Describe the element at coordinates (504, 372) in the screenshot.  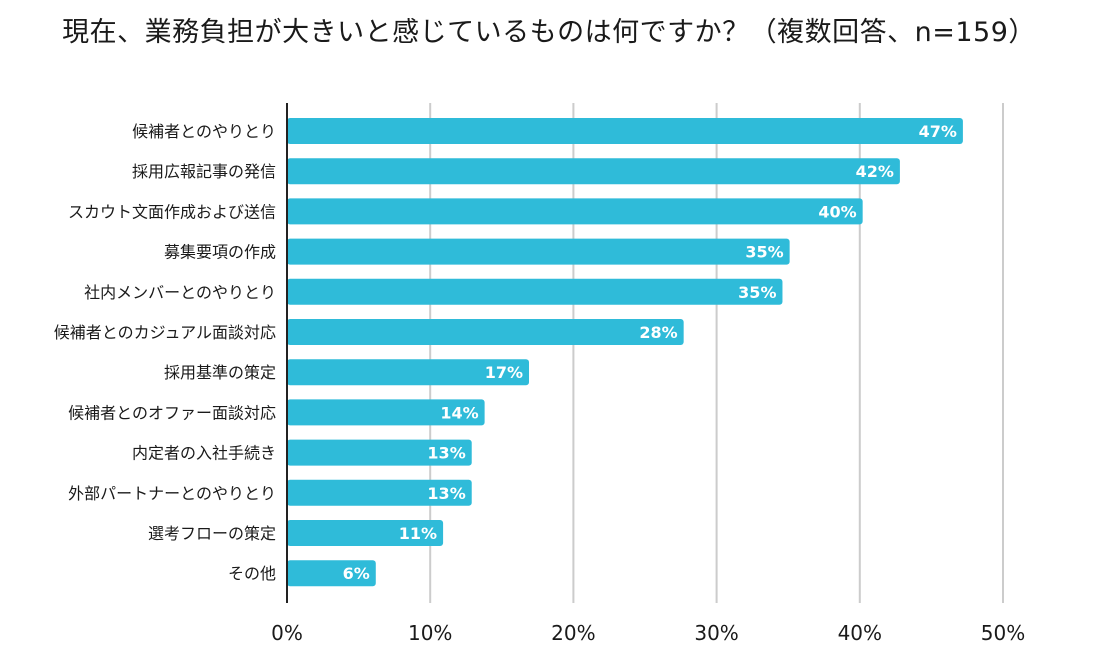
I see `bar-value-label: 17%` at that location.